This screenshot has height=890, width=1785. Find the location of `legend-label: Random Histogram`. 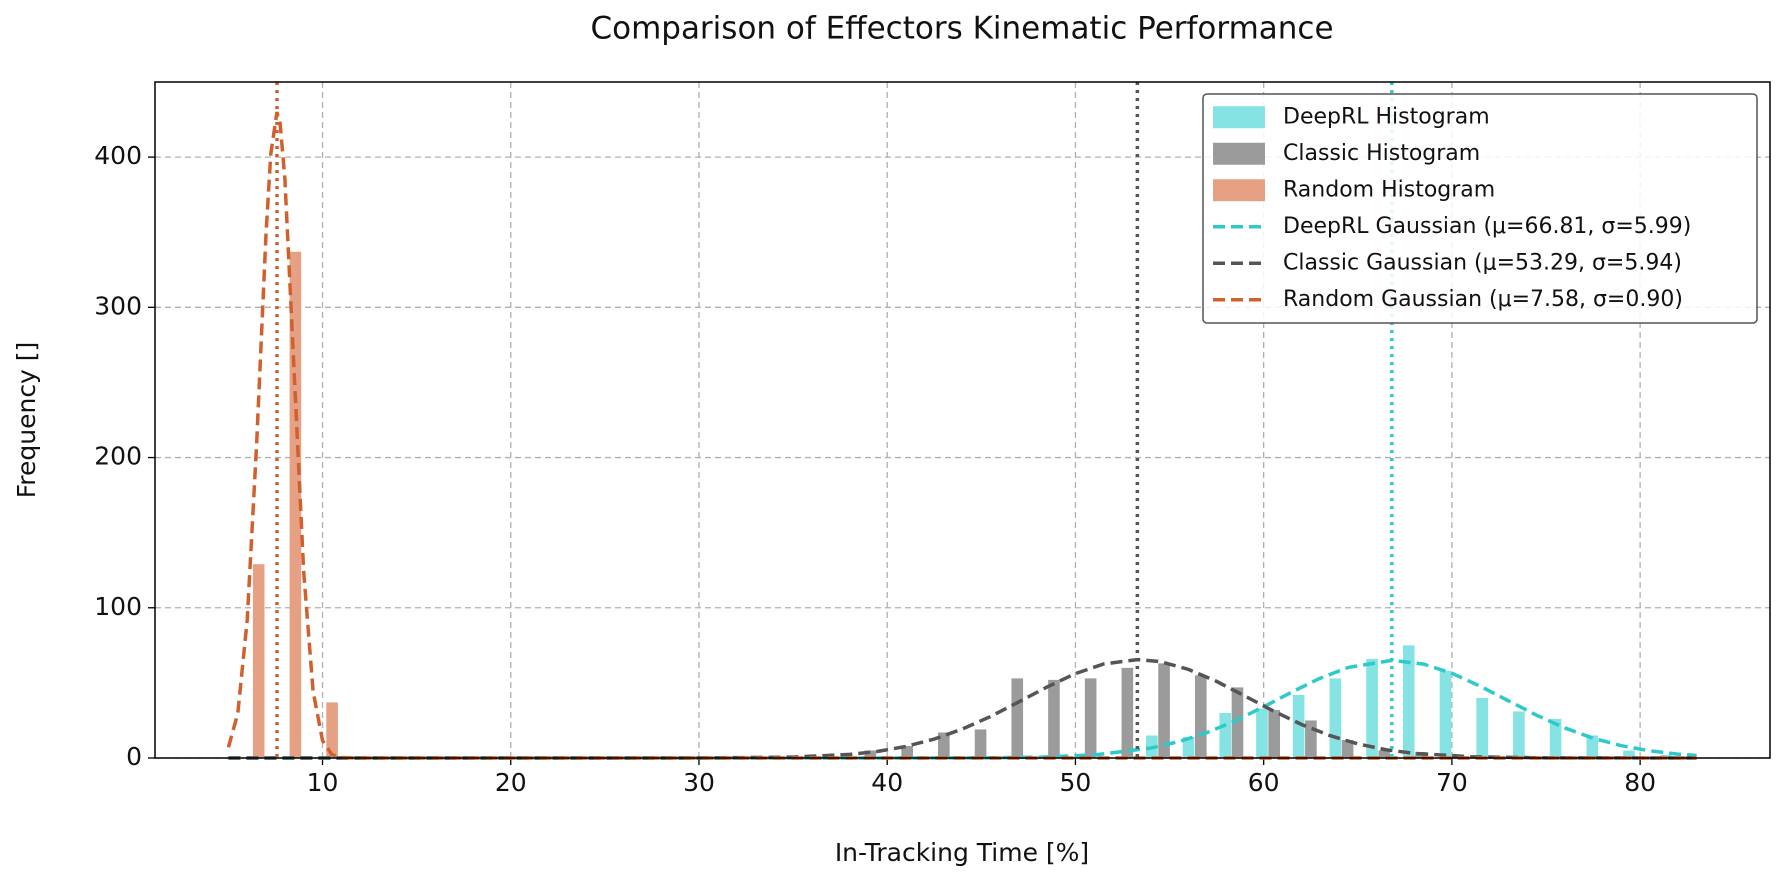

legend-label: Random Histogram is located at coordinates (1389, 189).